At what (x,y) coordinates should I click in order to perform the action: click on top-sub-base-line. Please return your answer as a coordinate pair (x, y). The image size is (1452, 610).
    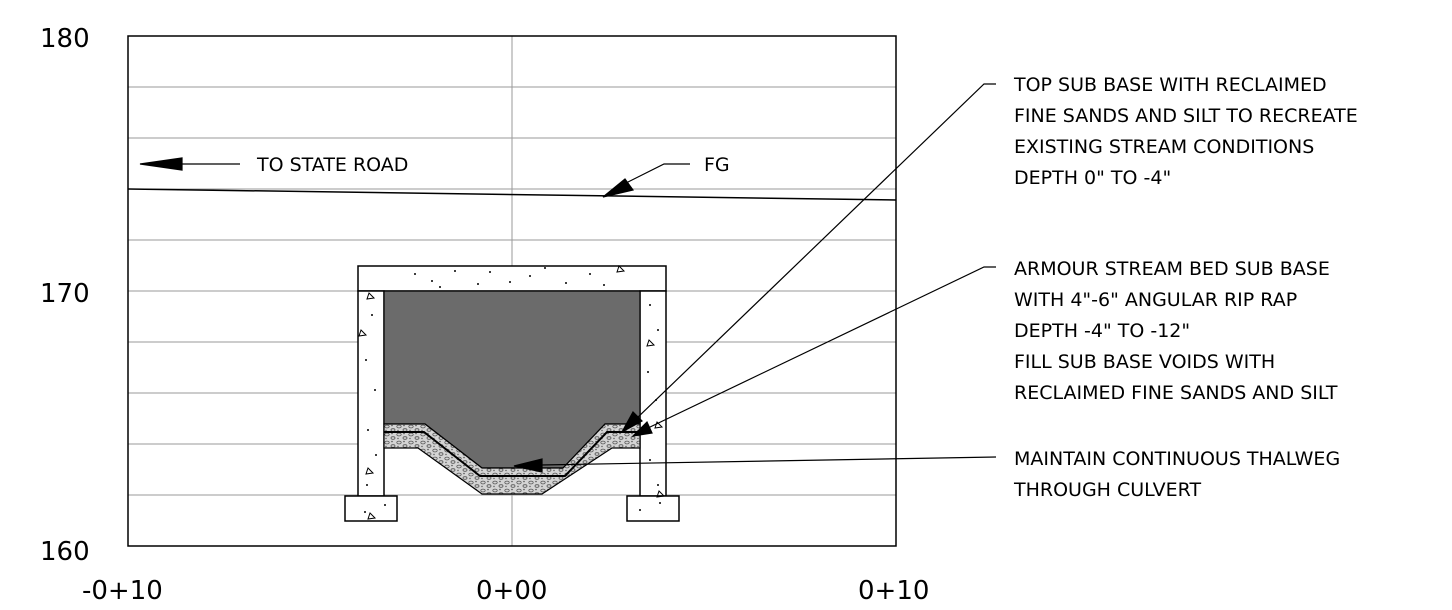
    Looking at the image, I should click on (512, 454).